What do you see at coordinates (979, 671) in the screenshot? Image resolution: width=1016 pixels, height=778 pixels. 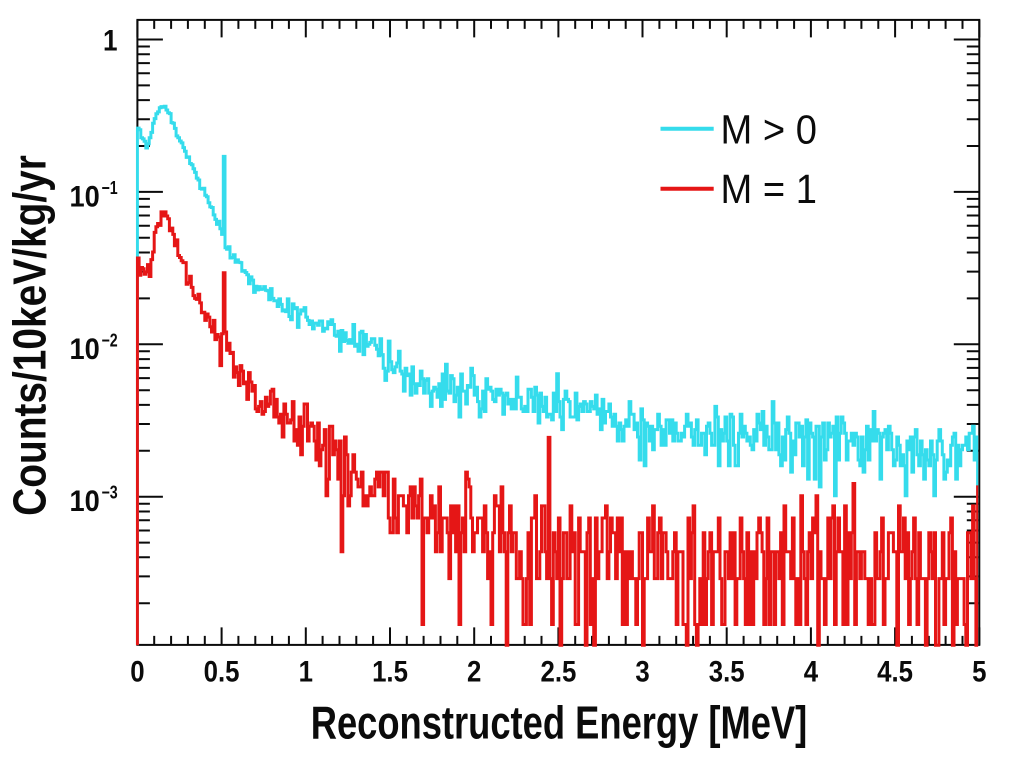 I see `svg-text: 5` at bounding box center [979, 671].